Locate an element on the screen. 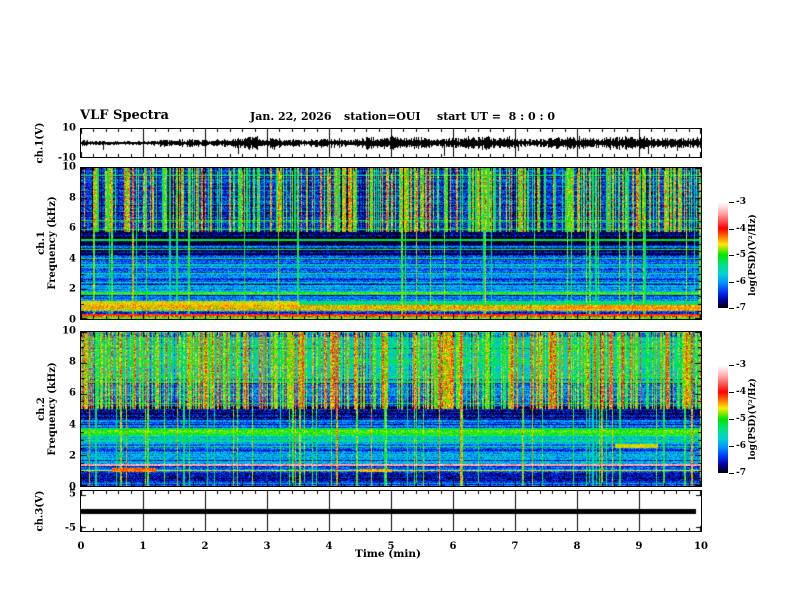 The height and width of the screenshot is (612, 792). ch1-voltage-canvas is located at coordinates (391, 143).